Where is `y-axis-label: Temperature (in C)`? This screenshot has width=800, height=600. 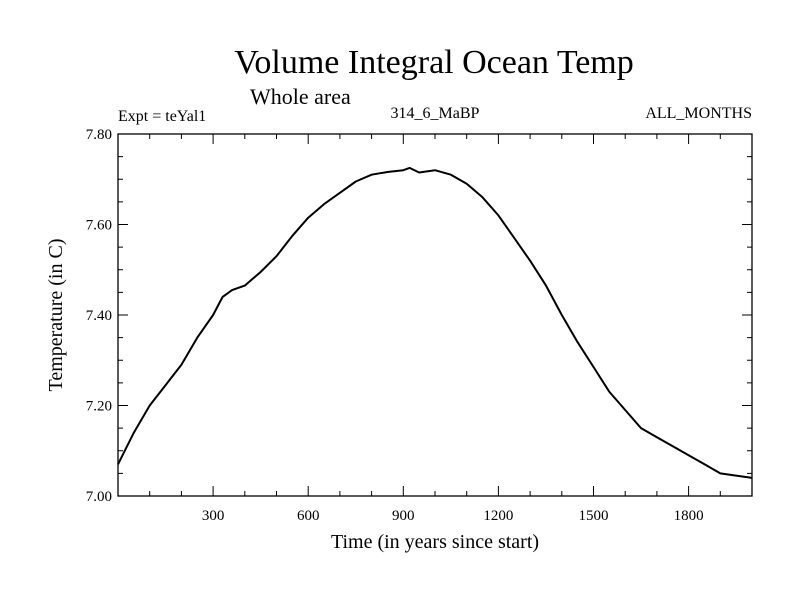 y-axis-label: Temperature (in C) is located at coordinates (56, 315).